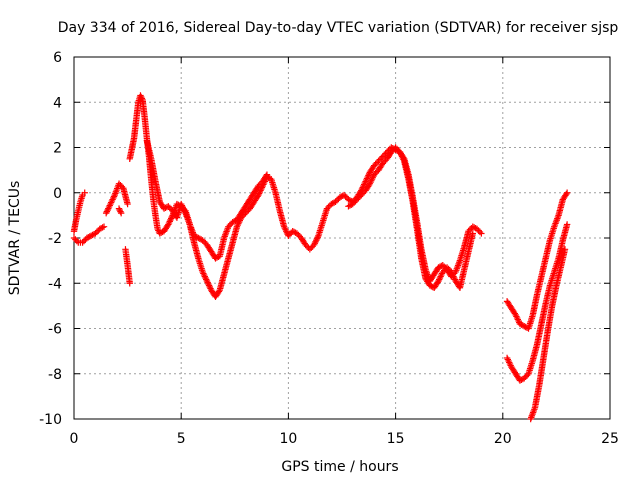  I want to click on x-tick-label: 20, so click(503, 439).